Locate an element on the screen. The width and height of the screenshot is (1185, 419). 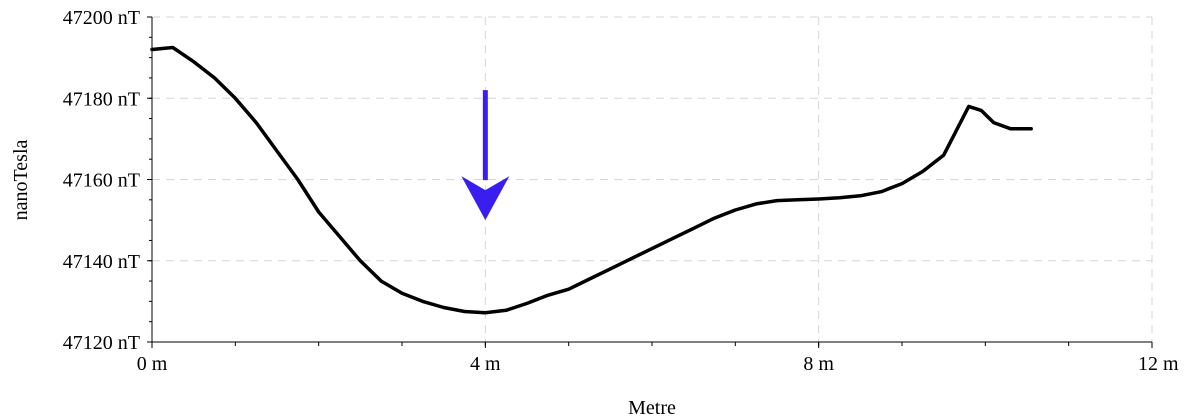
x-tick-label: 8 m is located at coordinates (818, 364).